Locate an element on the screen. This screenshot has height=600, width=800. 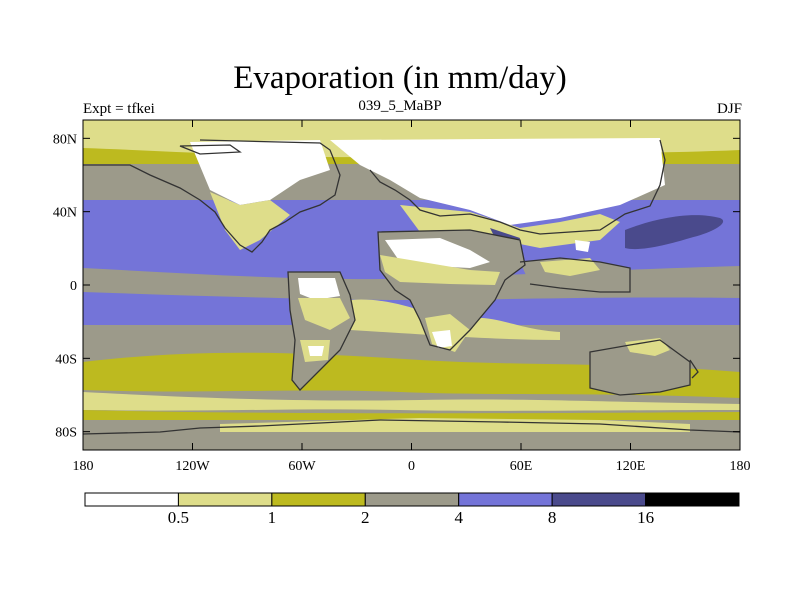
experiment-label: Expt = tfkei is located at coordinates (119, 109).